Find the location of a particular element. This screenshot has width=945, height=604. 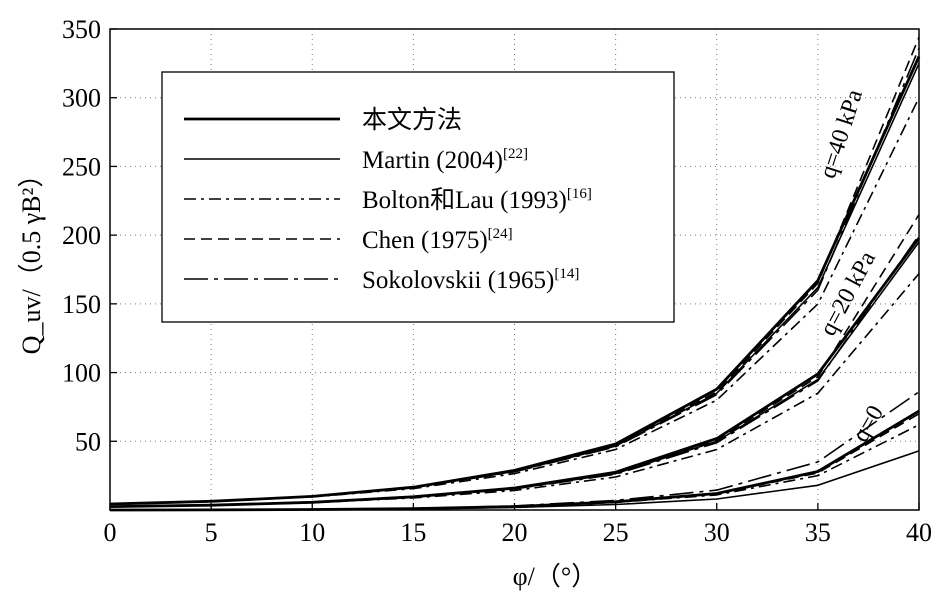

x-axis-title: φ/（°） is located at coordinates (555, 576).